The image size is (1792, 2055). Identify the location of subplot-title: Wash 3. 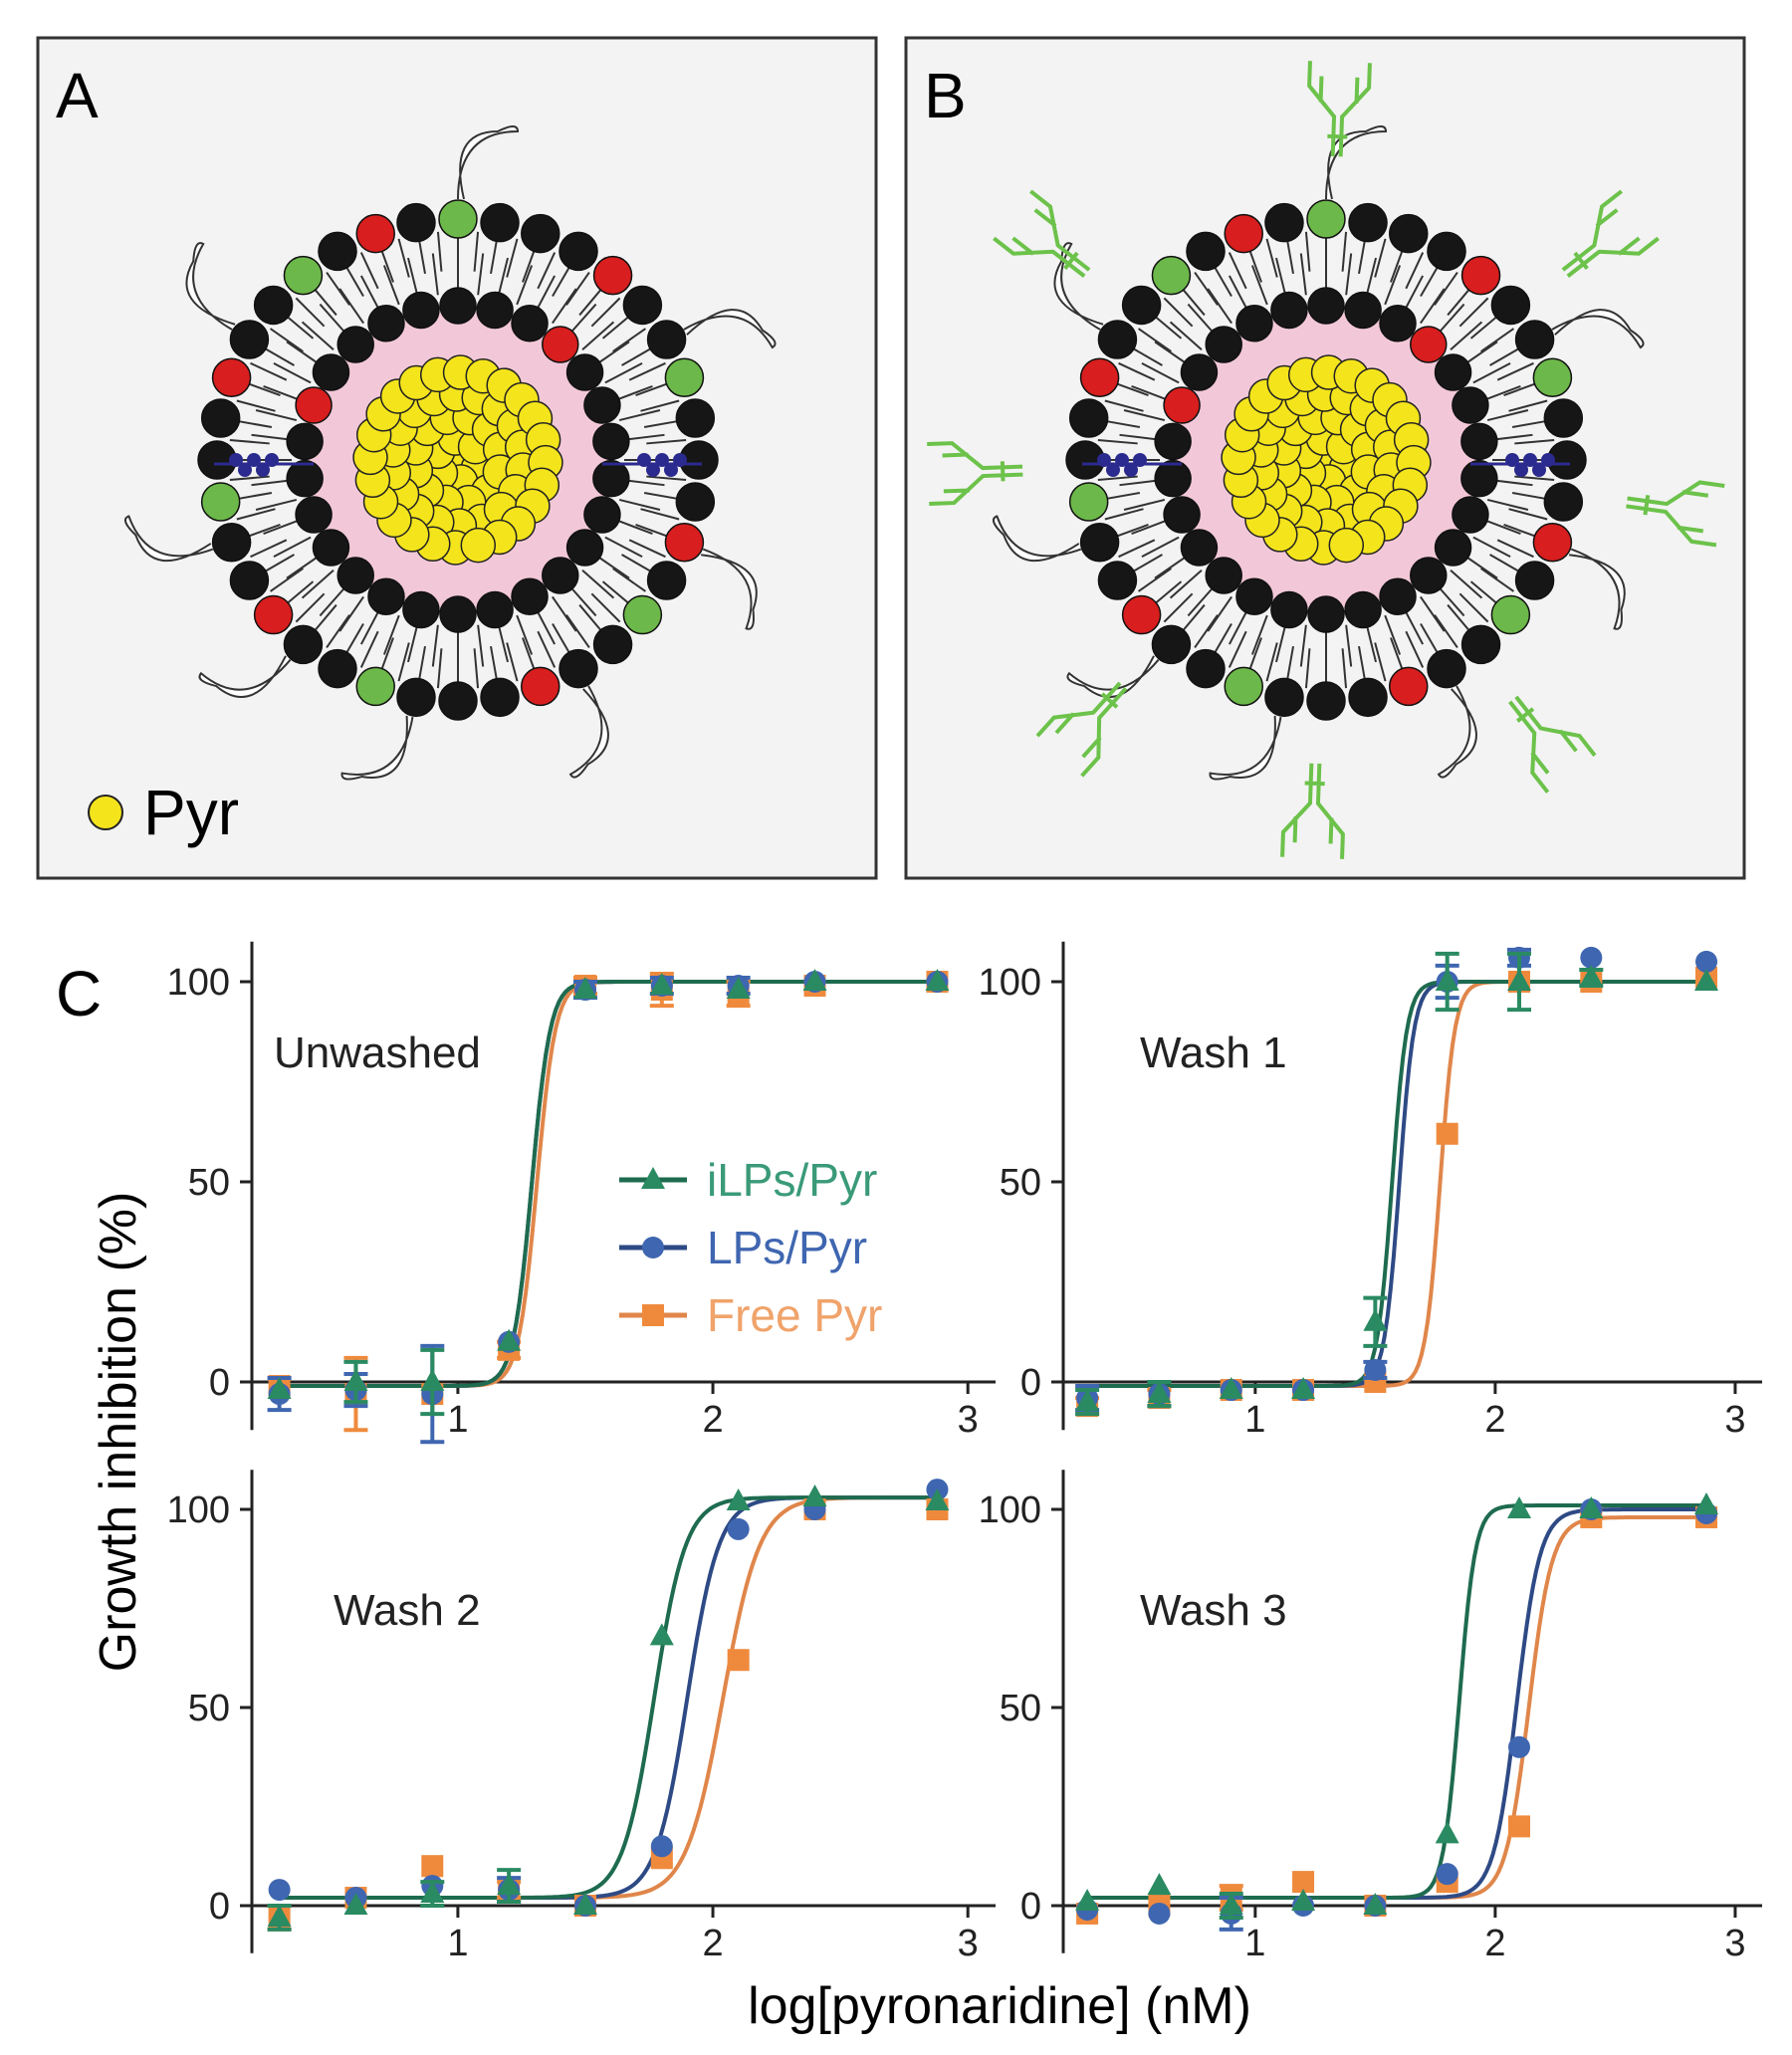
(1213, 1610).